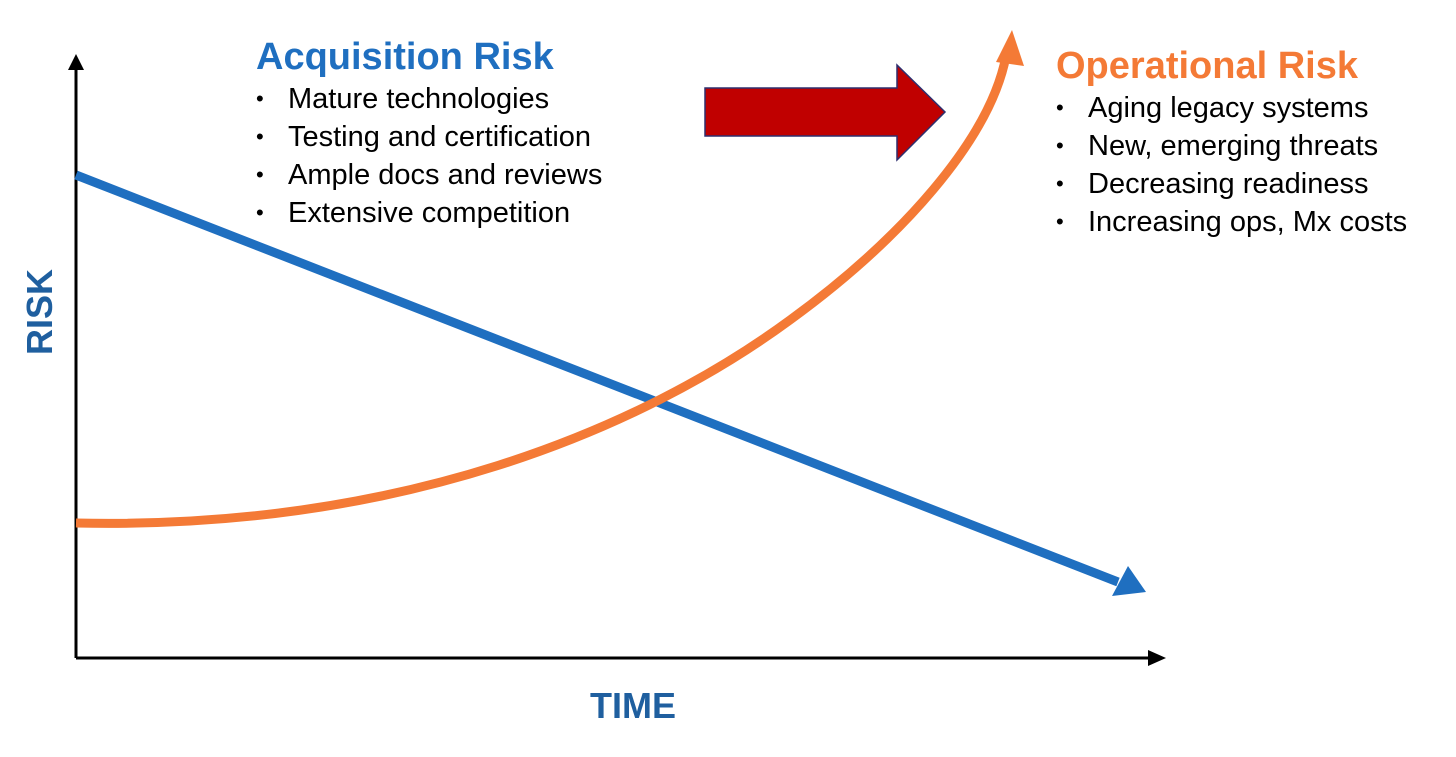 The width and height of the screenshot is (1456, 757). Describe the element at coordinates (429, 213) in the screenshot. I see `list-item: Extensive competition` at that location.